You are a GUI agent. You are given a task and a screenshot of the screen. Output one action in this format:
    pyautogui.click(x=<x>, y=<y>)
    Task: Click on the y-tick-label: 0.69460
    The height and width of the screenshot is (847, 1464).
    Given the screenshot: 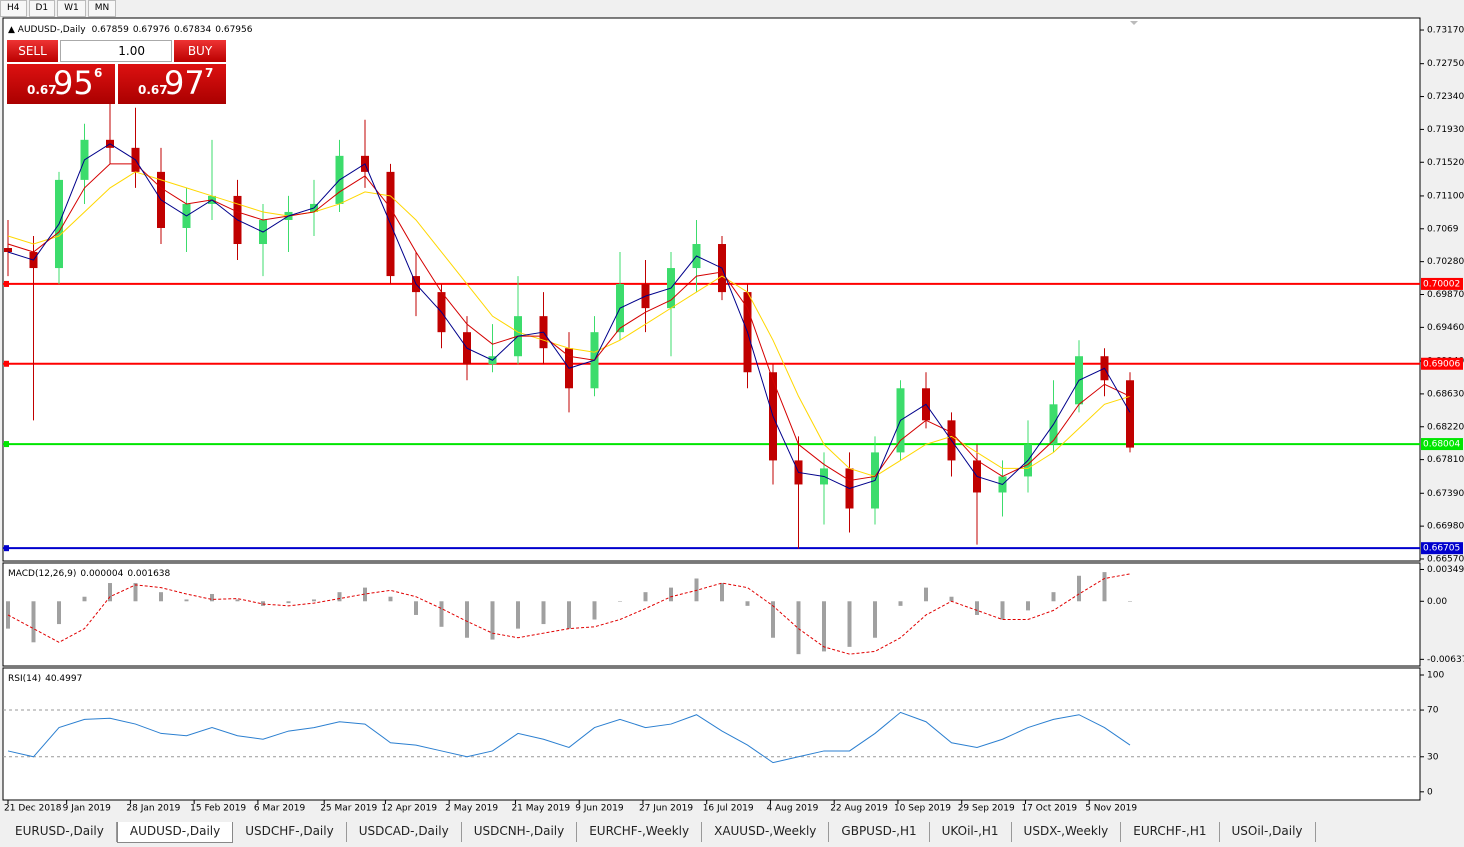 What is the action you would take?
    pyautogui.click(x=1445, y=328)
    